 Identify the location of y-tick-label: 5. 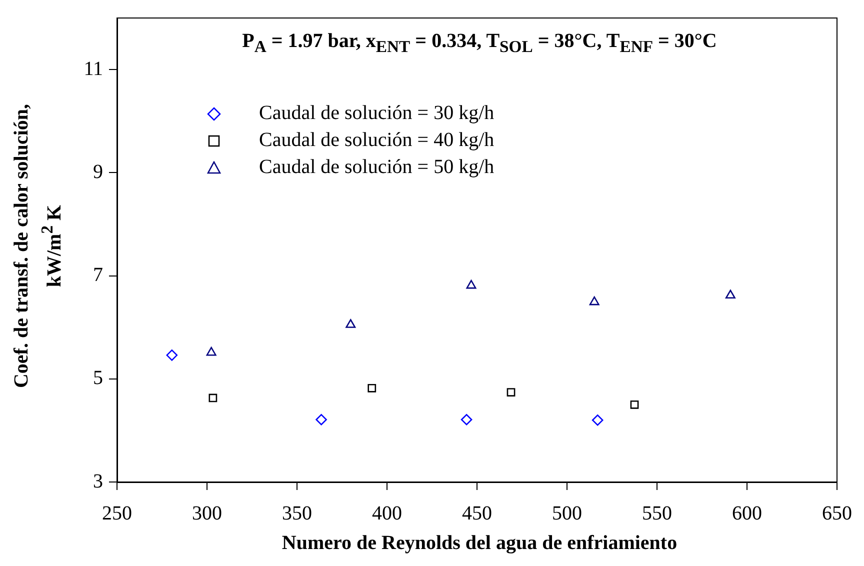
(98, 378).